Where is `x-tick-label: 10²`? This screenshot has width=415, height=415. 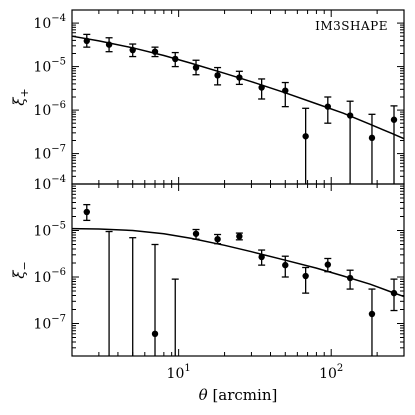 x-tick-label: 10² is located at coordinates (331, 372).